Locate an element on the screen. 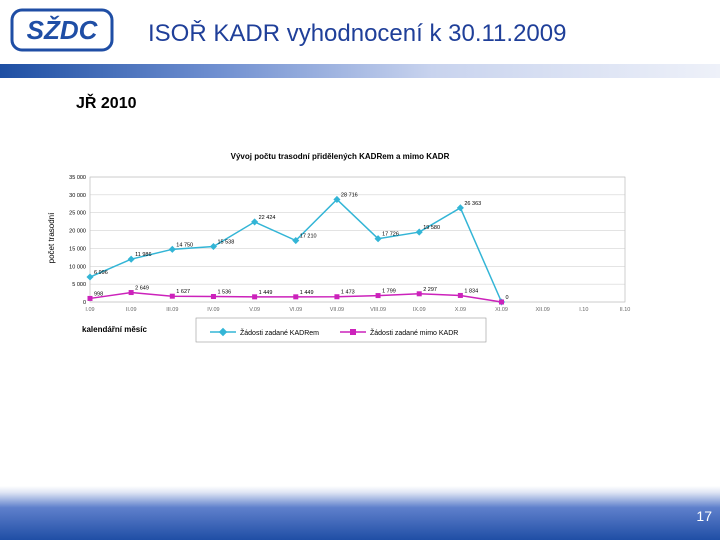 Image resolution: width=720 pixels, height=540 pixels. y-tick-label: 35 000 is located at coordinates (77, 178).